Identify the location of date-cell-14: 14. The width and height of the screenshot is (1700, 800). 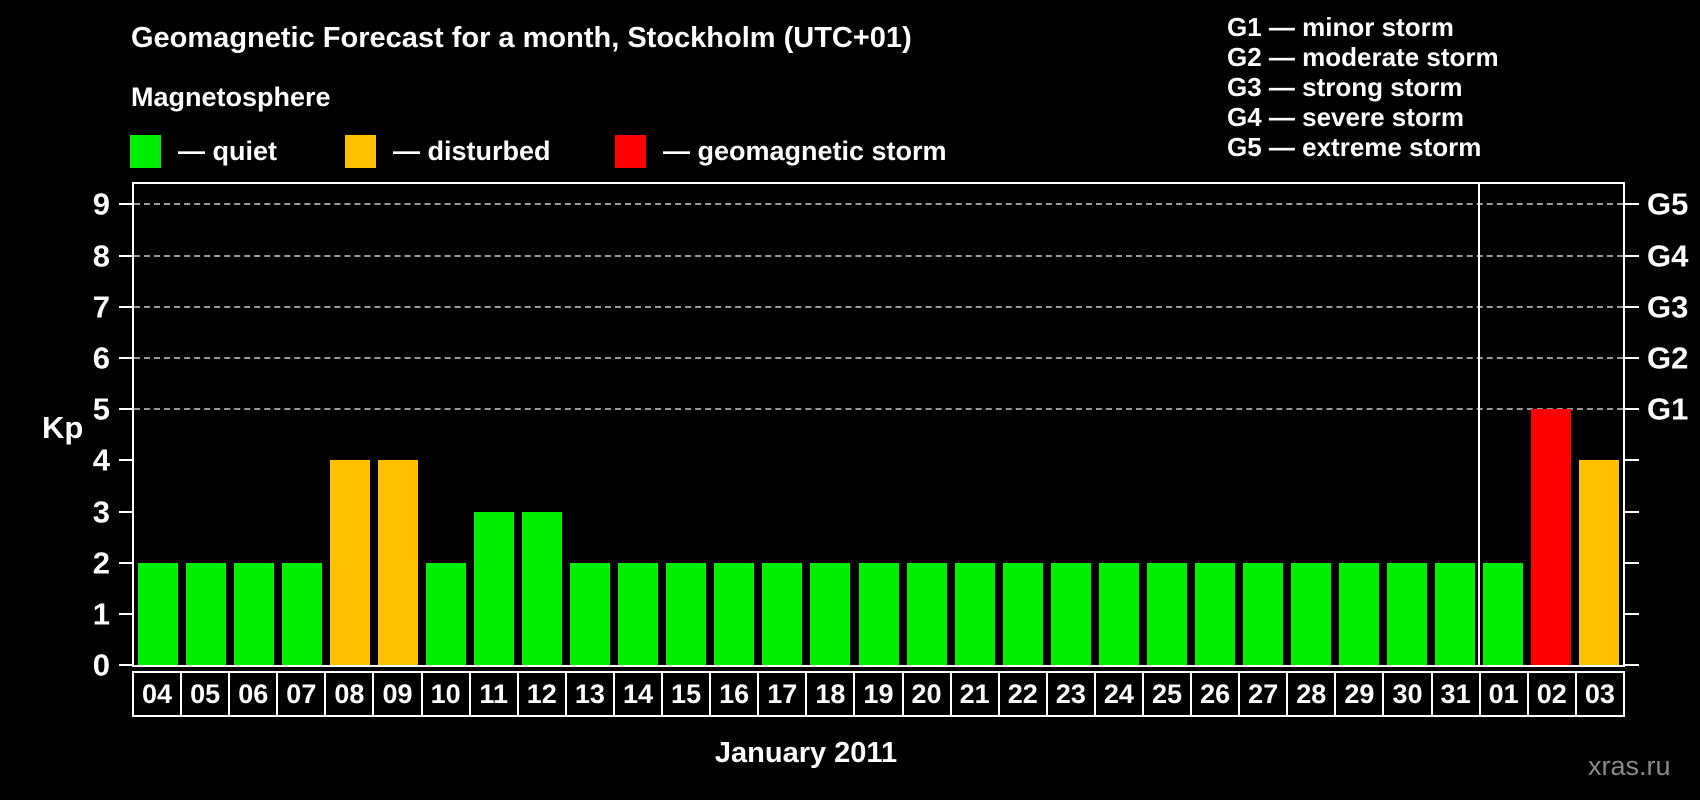
(636, 694).